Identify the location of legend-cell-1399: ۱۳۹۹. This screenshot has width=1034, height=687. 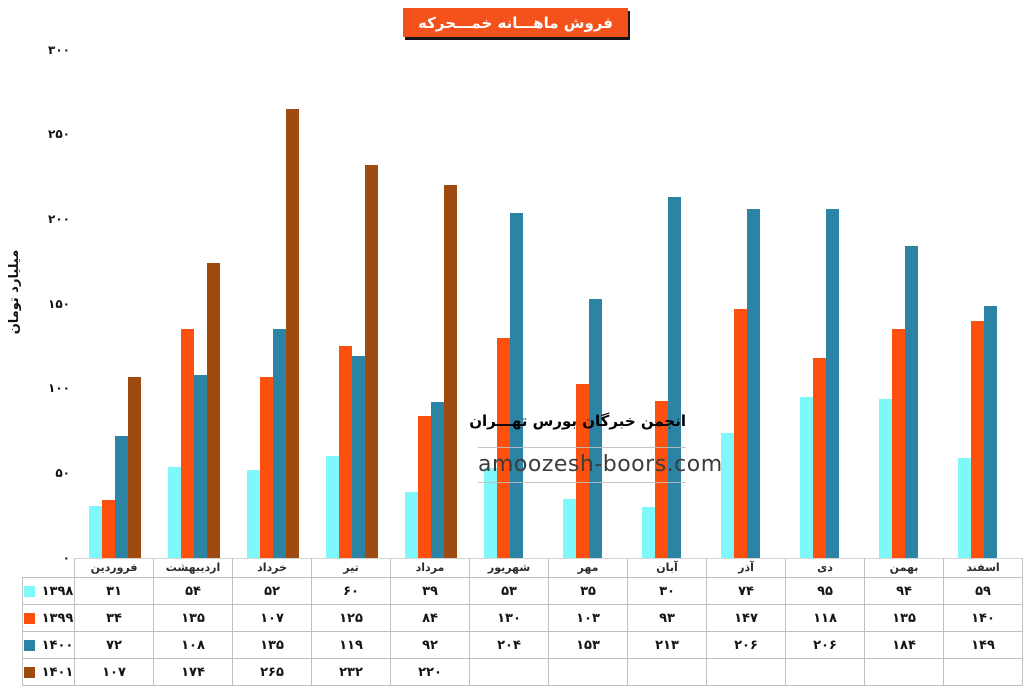
(48, 618).